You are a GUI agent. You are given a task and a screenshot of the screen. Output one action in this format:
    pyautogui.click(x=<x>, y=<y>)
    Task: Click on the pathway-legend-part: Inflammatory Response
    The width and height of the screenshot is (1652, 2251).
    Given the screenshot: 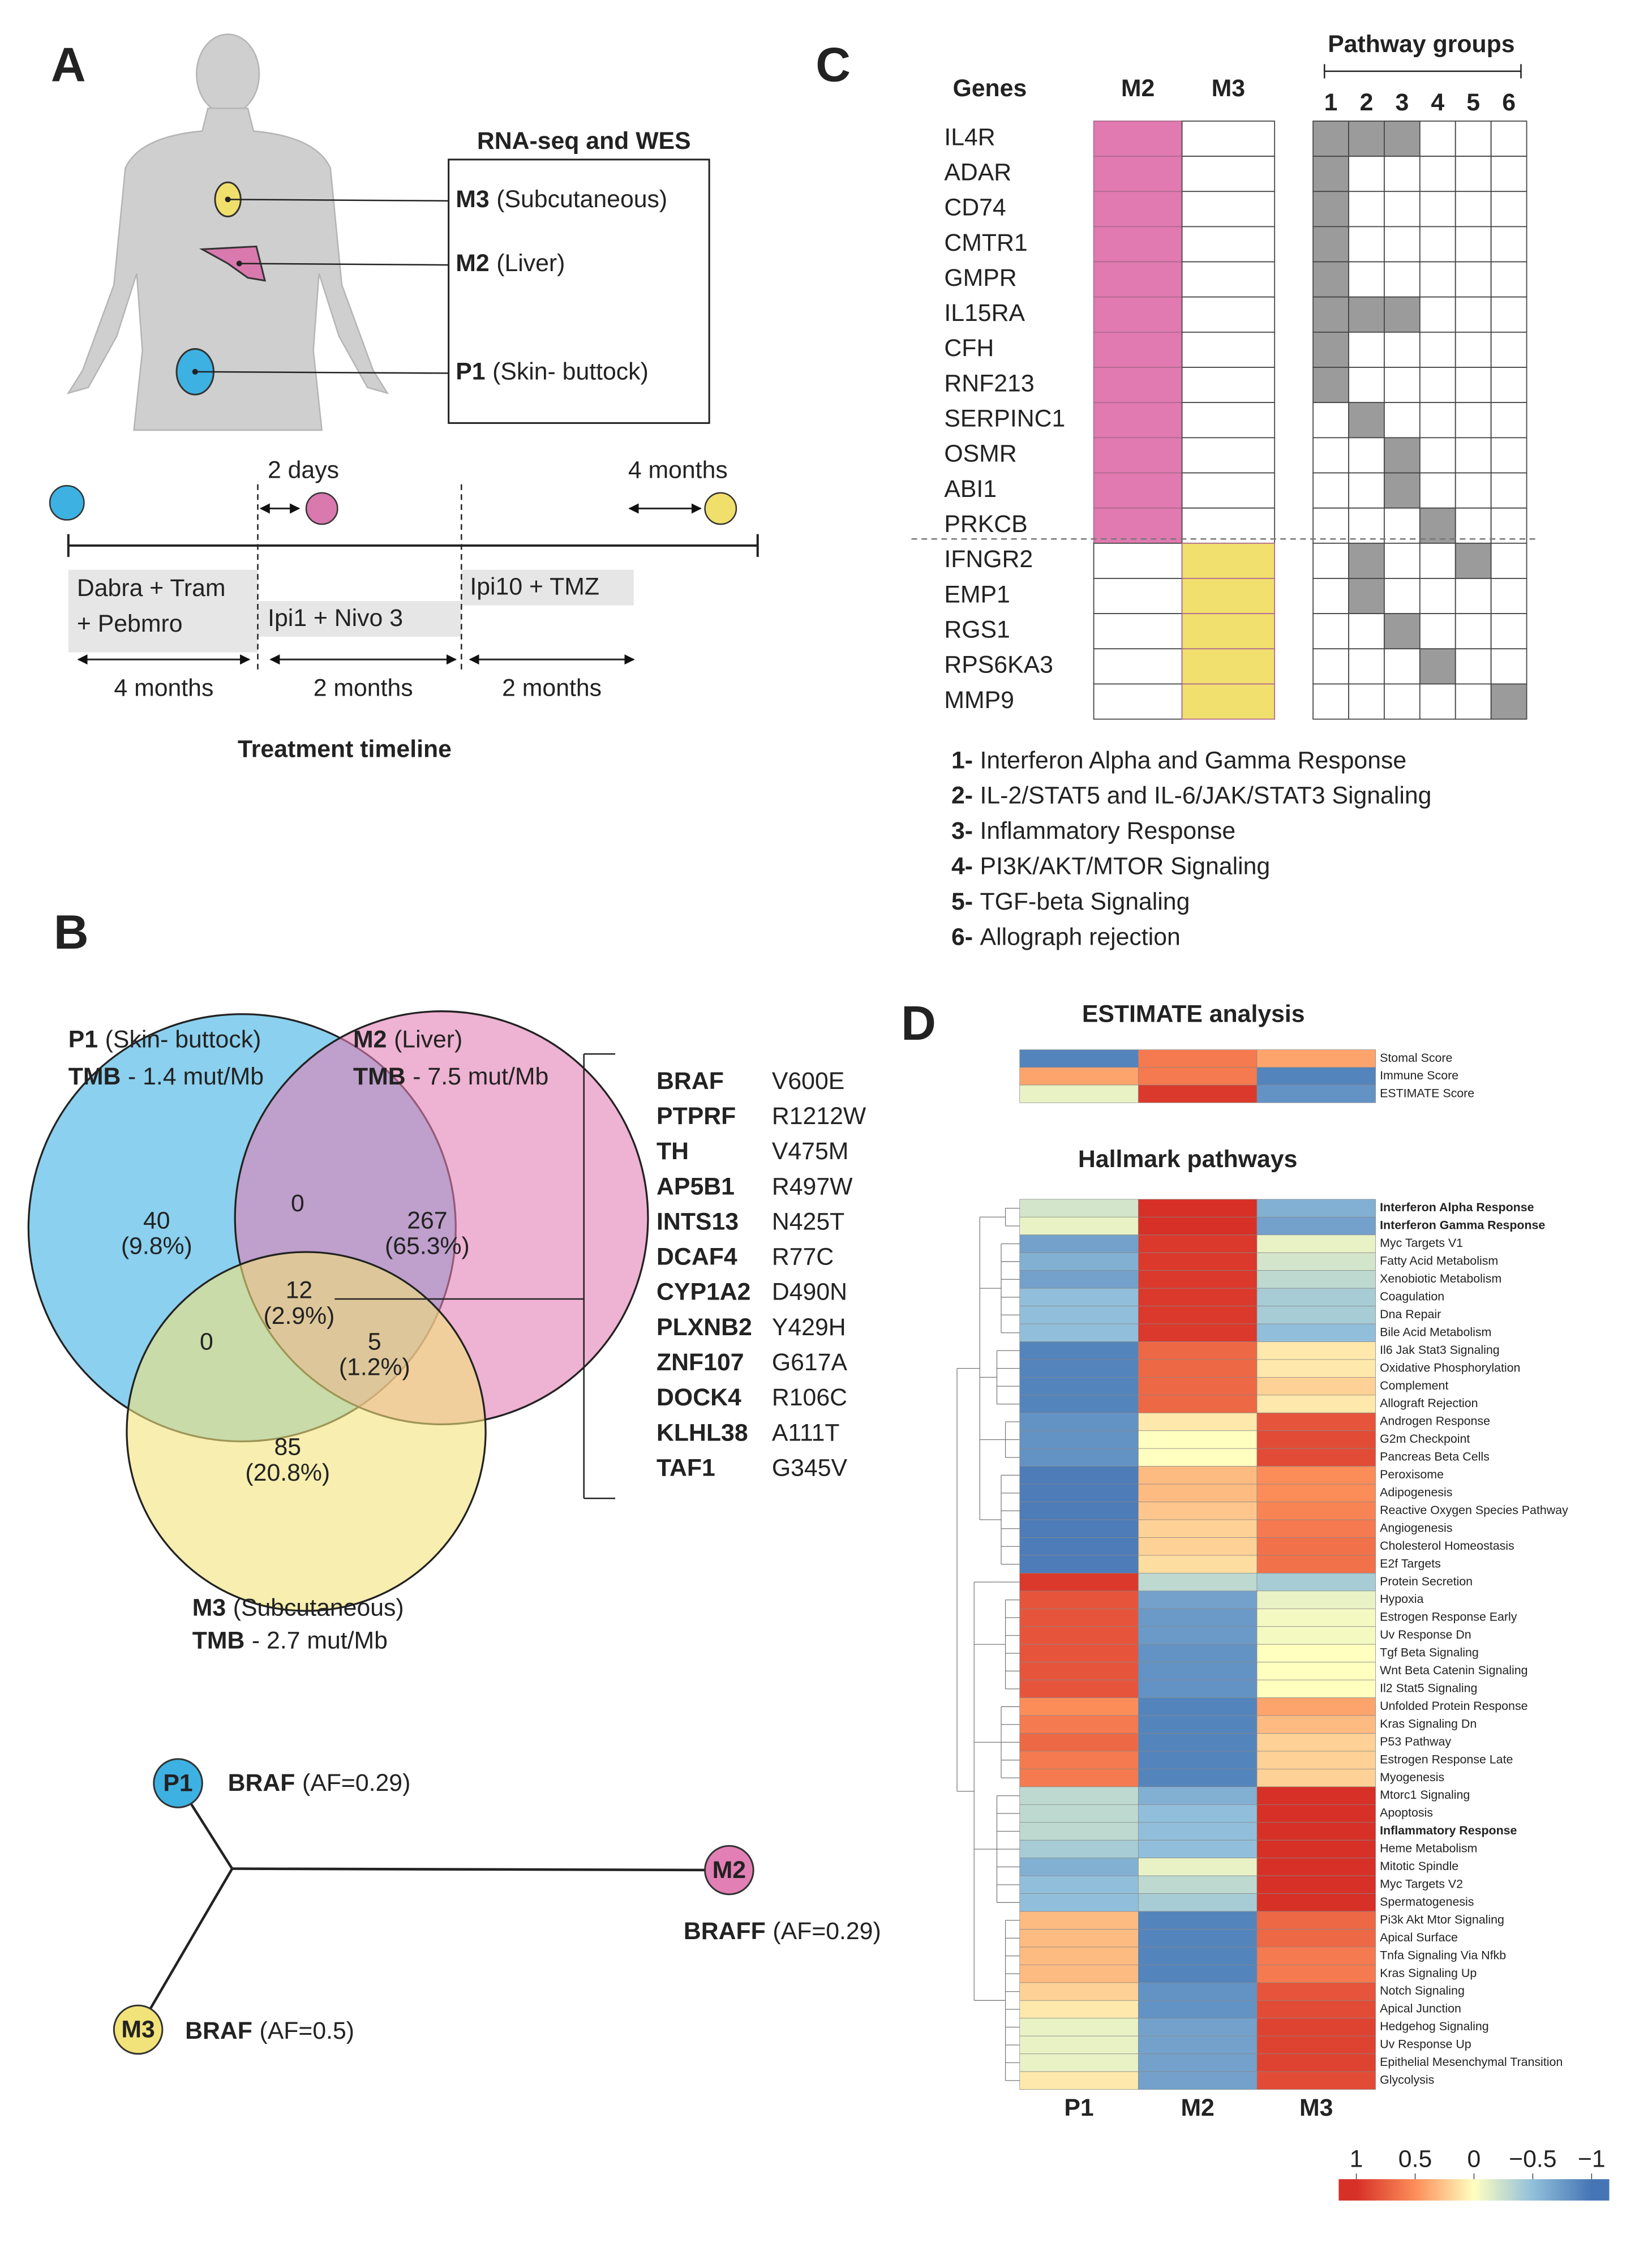 What is the action you would take?
    pyautogui.click(x=1108, y=830)
    